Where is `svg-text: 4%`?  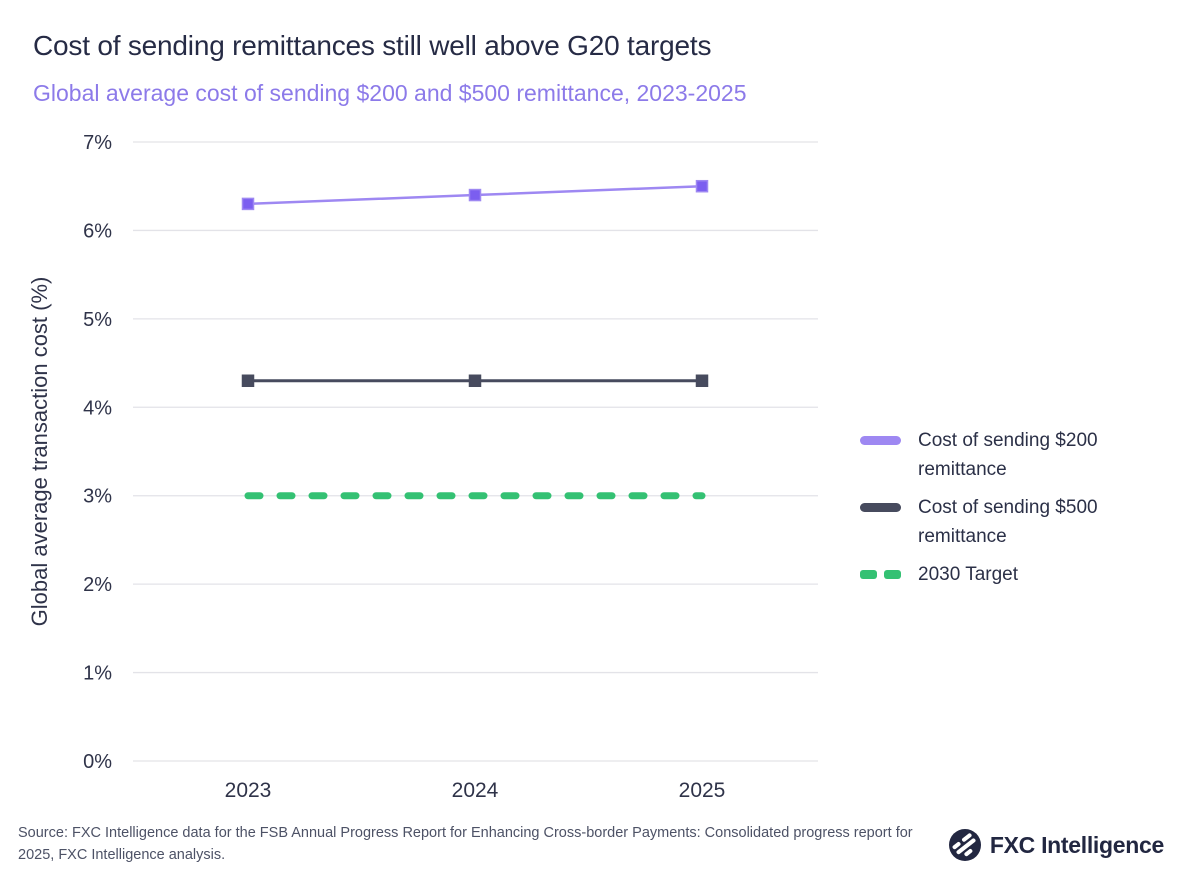
svg-text: 4% is located at coordinates (97, 408).